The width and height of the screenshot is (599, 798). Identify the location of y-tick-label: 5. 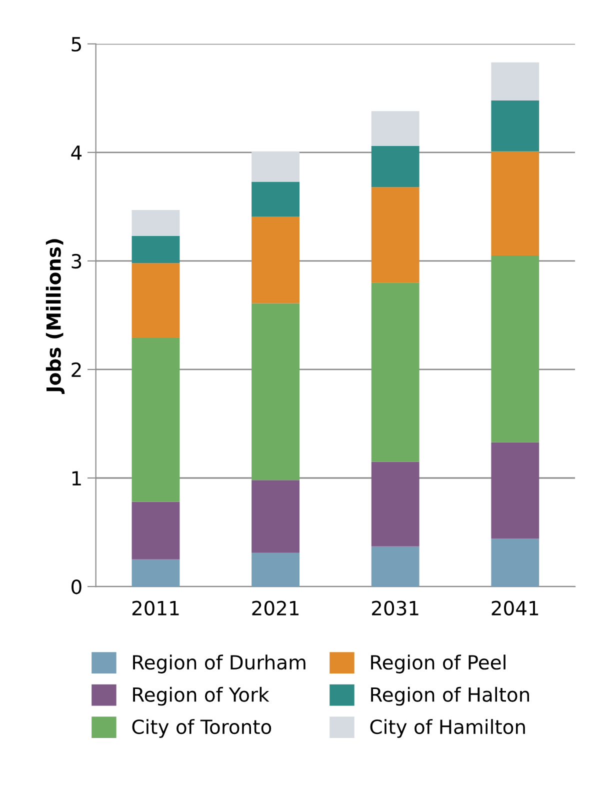
(76, 44).